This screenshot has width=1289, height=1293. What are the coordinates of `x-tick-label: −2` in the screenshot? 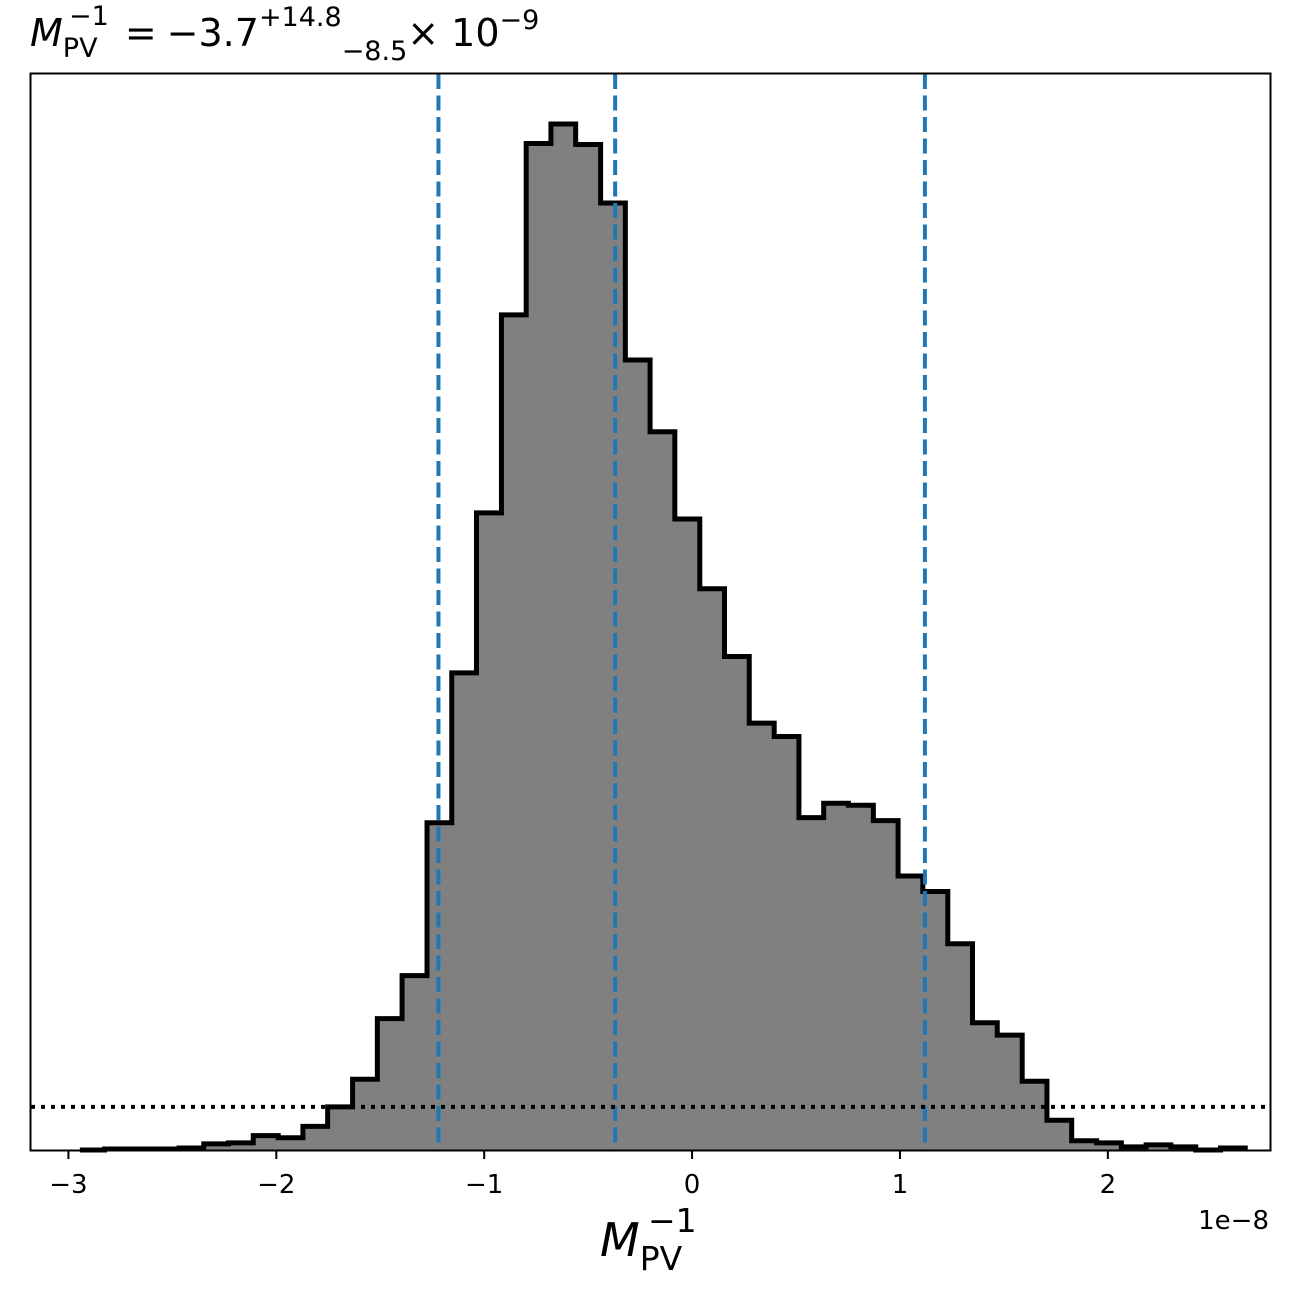 It's located at (276, 1185).